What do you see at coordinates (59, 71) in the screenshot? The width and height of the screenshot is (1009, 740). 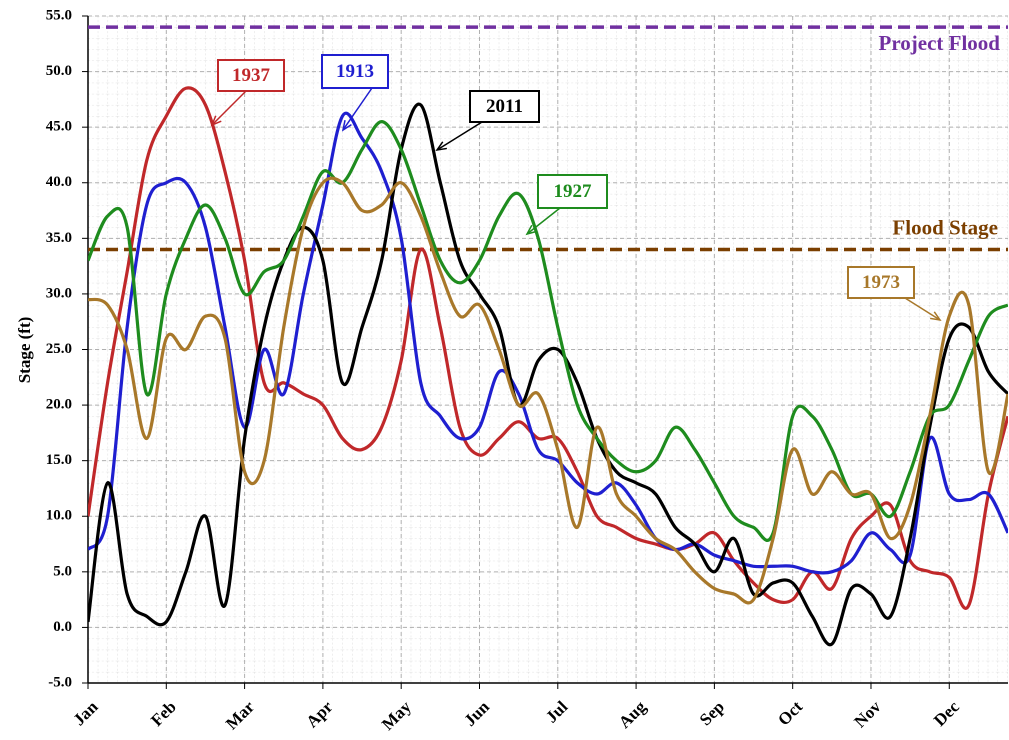 I see `y-tick-label: 50.0` at bounding box center [59, 71].